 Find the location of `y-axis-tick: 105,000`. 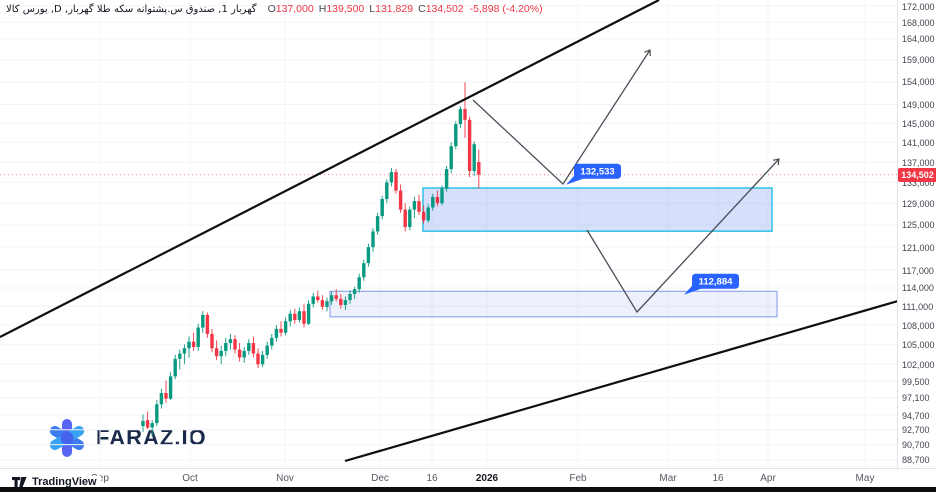

y-axis-tick: 105,000 is located at coordinates (918, 344).